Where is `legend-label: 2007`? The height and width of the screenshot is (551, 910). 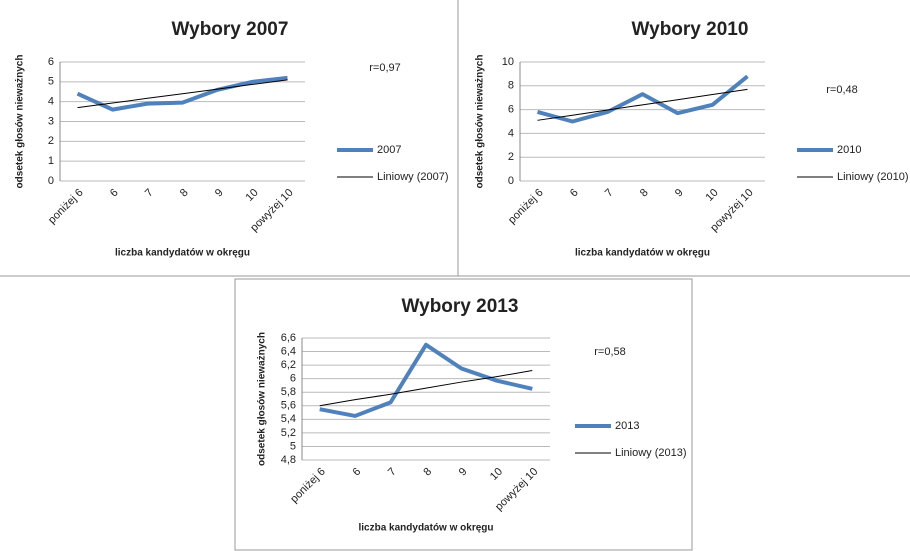
legend-label: 2007 is located at coordinates (389, 150).